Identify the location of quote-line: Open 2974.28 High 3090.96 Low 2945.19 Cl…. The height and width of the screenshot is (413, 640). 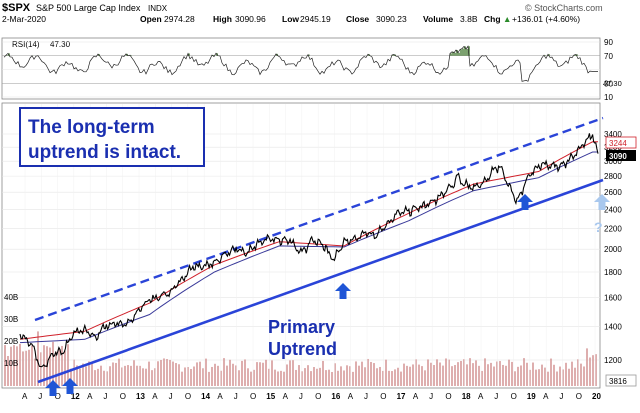
(360, 19).